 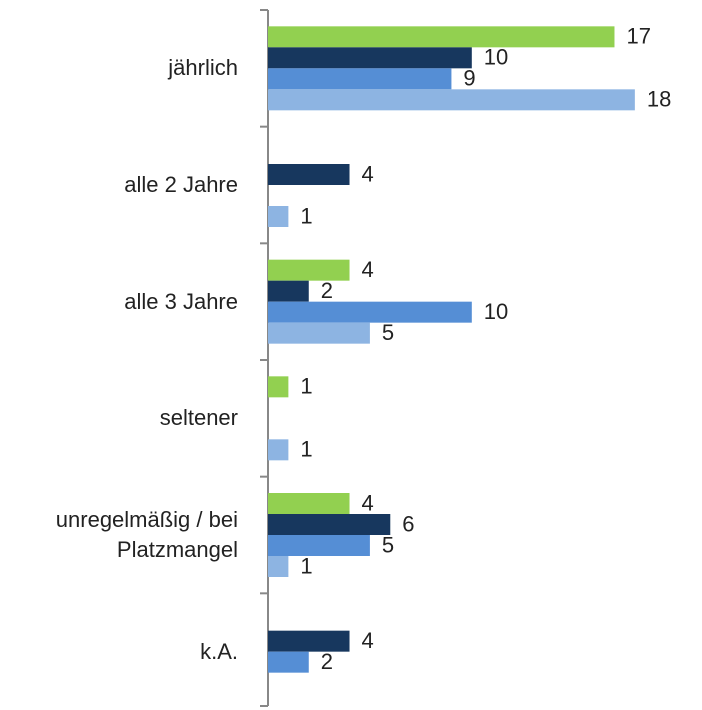 What do you see at coordinates (146, 534) in the screenshot?
I see `category-label: unregelmäßig / bei Platzmangel` at bounding box center [146, 534].